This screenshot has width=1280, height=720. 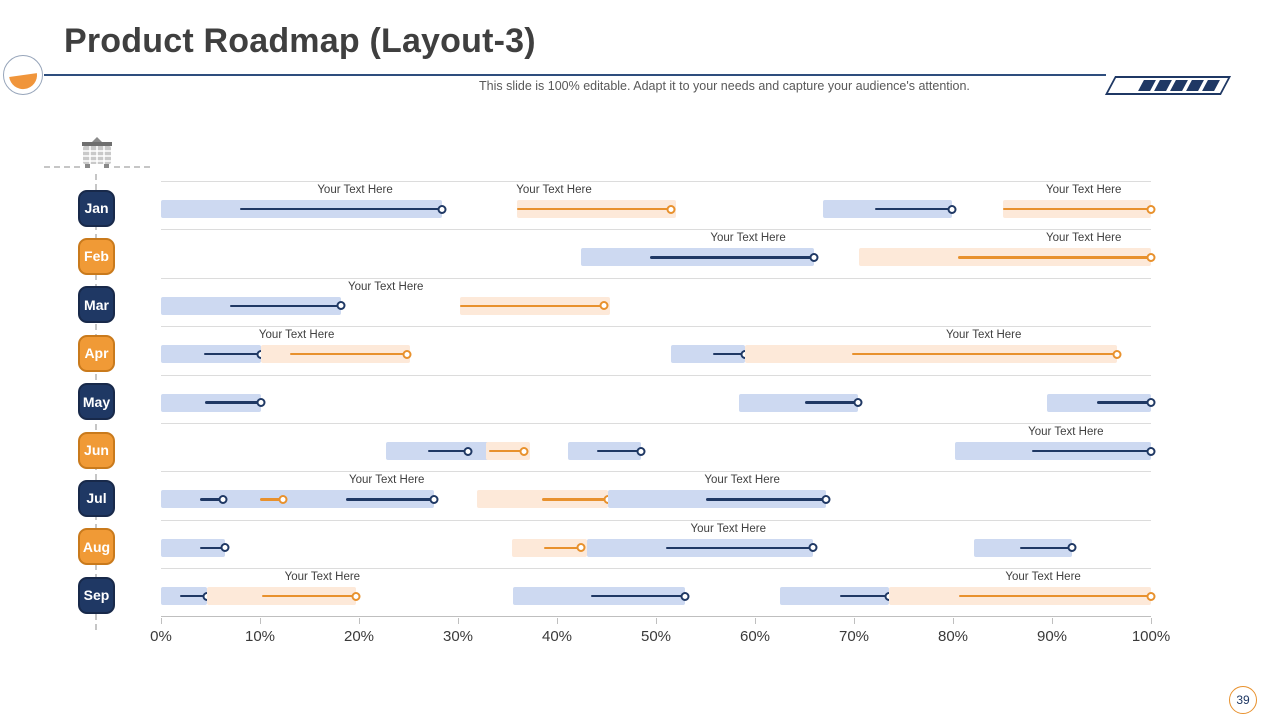 What do you see at coordinates (854, 636) in the screenshot?
I see `axis-tick-label: 70%` at bounding box center [854, 636].